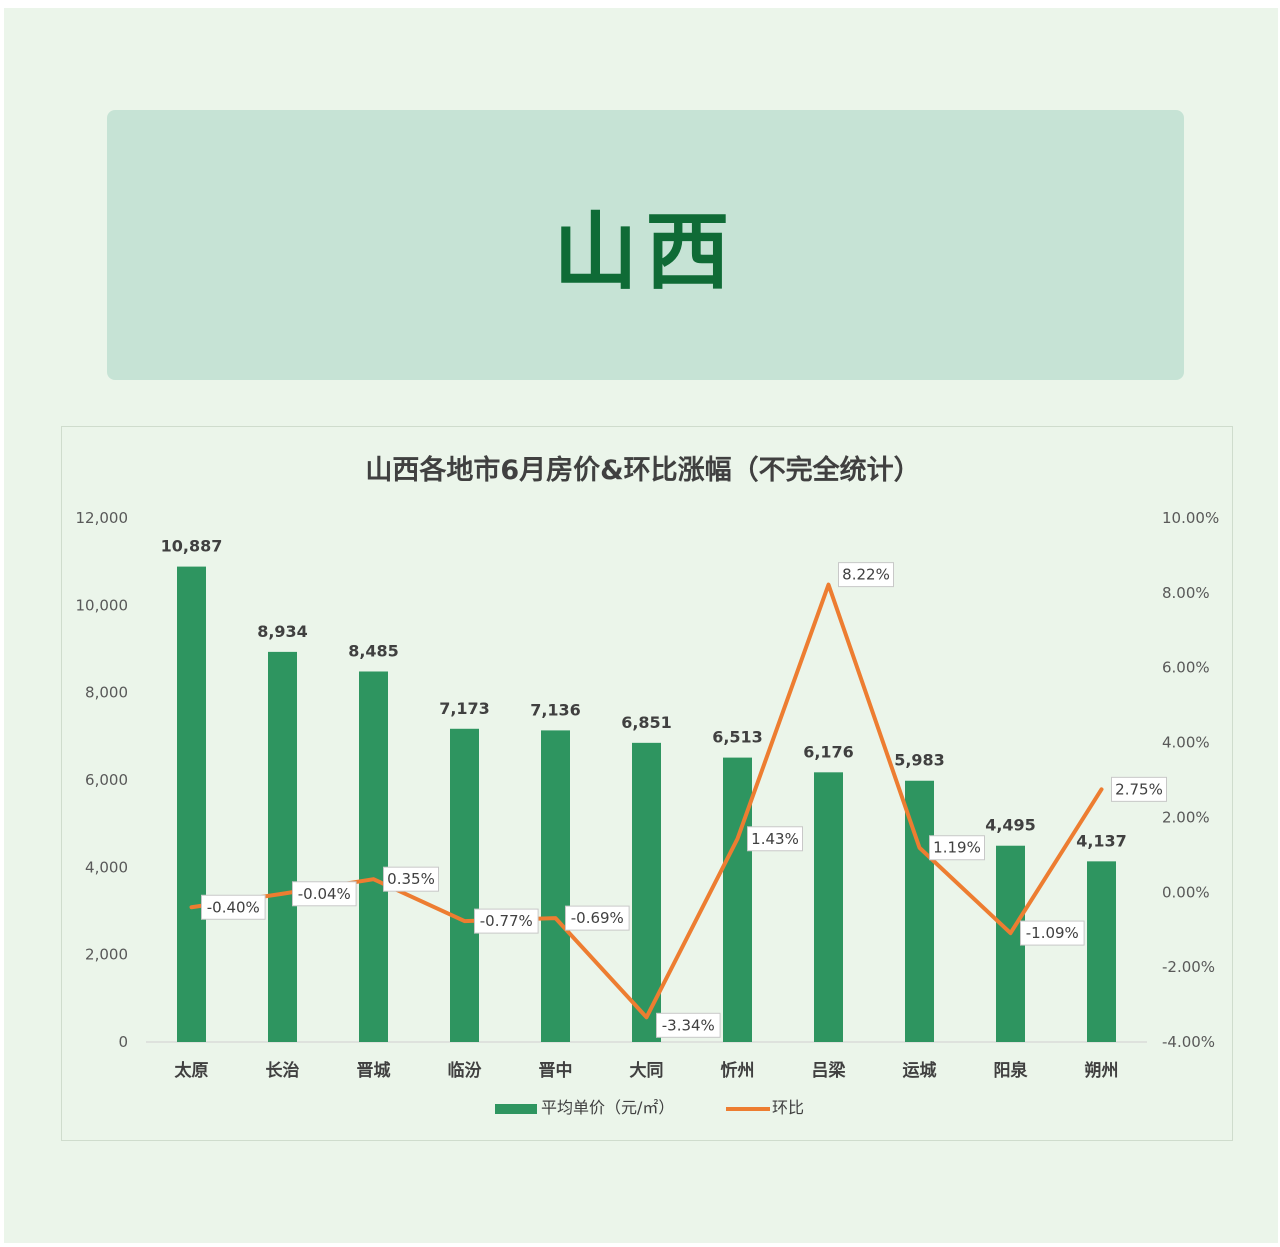  Describe the element at coordinates (555, 709) in the screenshot. I see `bar-value-label: 7,136` at that location.